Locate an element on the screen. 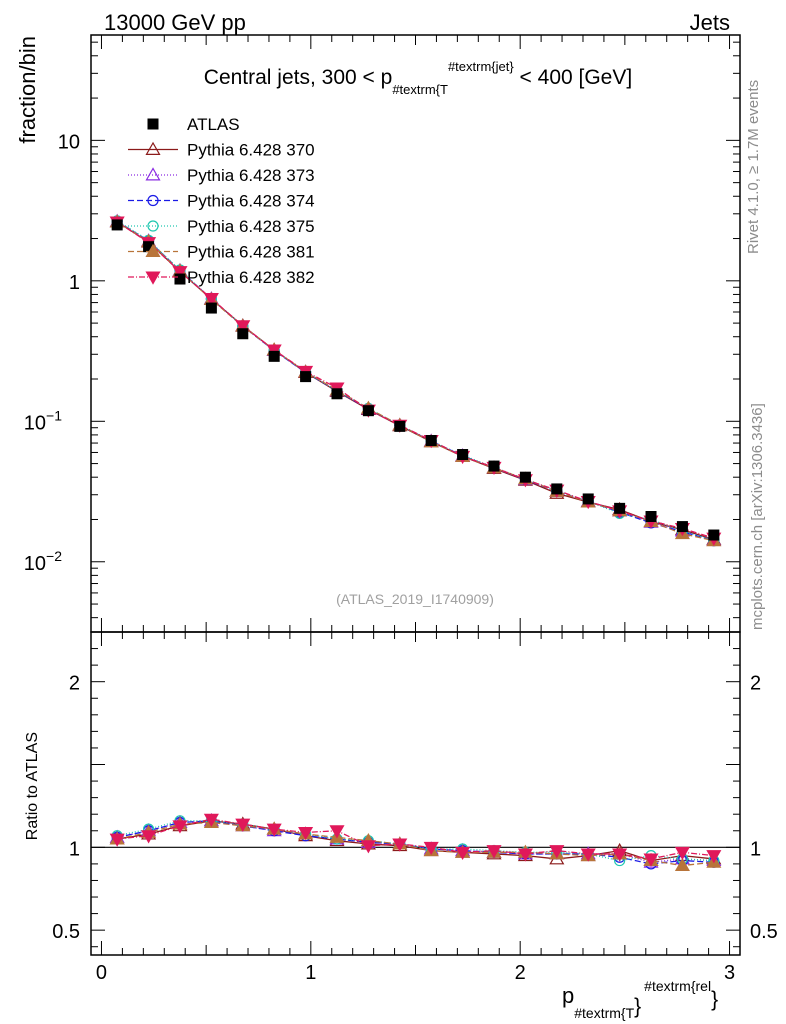 The height and width of the screenshot is (1024, 786). y-tick-label: 10⁻² is located at coordinates (43, 561).